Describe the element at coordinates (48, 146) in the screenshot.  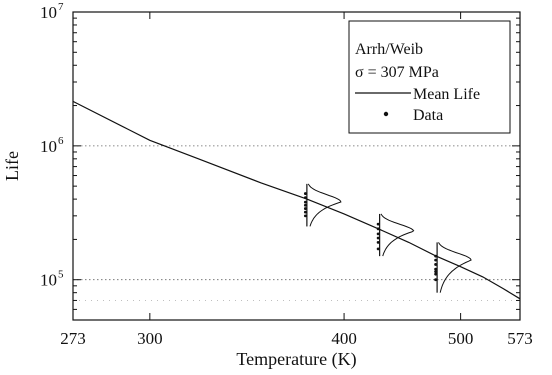
I see `y-tick-label-base-1: 10` at that location.